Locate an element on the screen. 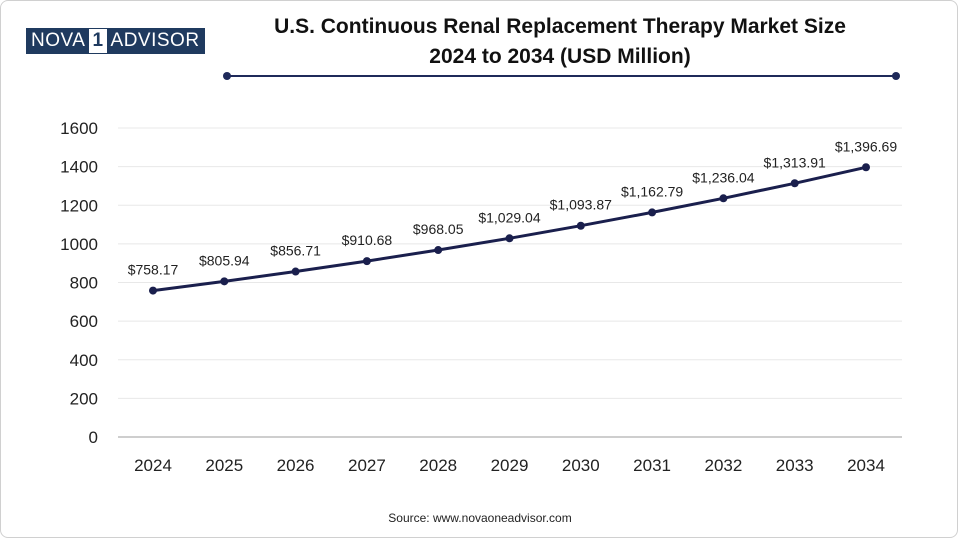  y-tick-label-1600: 1600 is located at coordinates (79, 128).